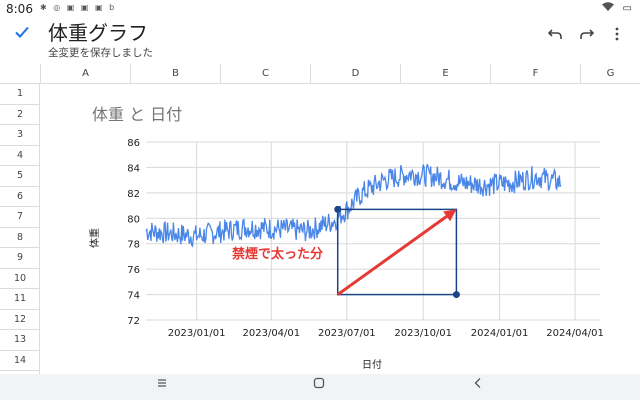 The height and width of the screenshot is (400, 640). Describe the element at coordinates (175, 74) in the screenshot. I see `column-header: B` at that location.